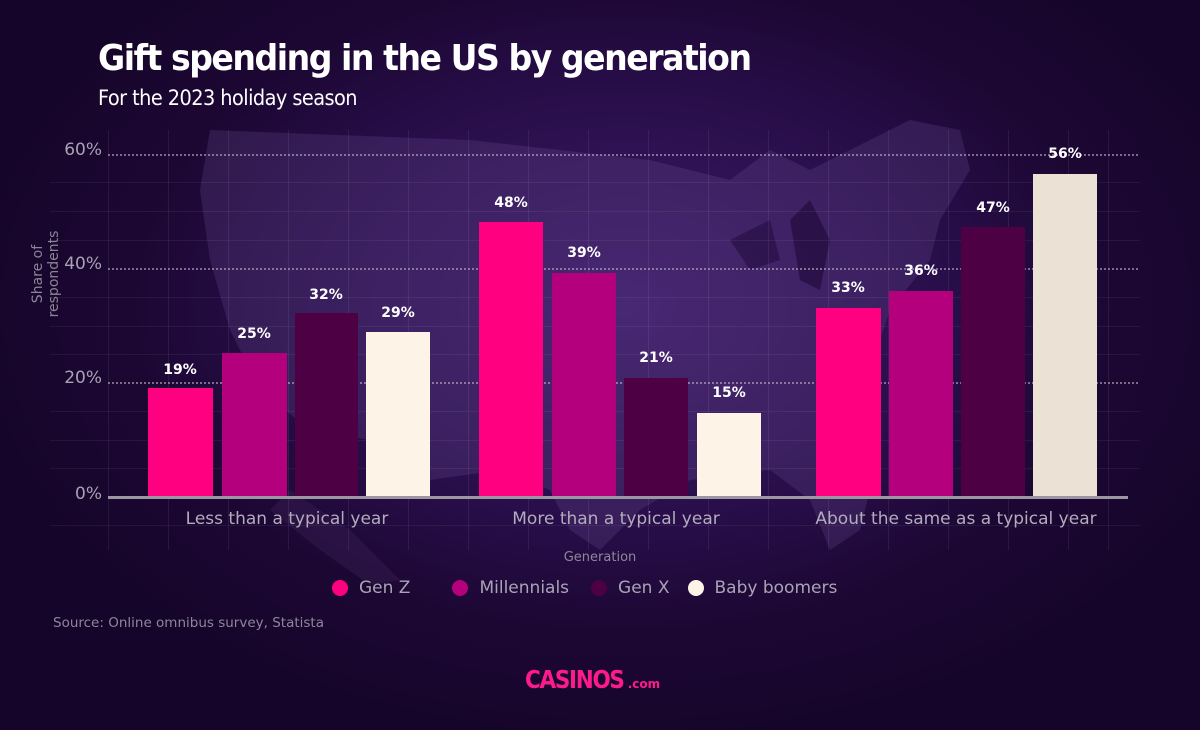 This screenshot has height=730, width=1200. Describe the element at coordinates (600, 557) in the screenshot. I see `legend-title: Generation` at that location.